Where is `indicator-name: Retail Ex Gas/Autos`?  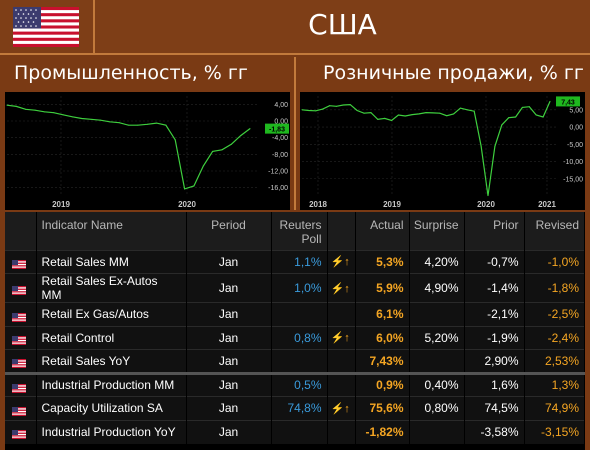
indicator-name: Retail Ex Gas/Autos is located at coordinates (111, 314).